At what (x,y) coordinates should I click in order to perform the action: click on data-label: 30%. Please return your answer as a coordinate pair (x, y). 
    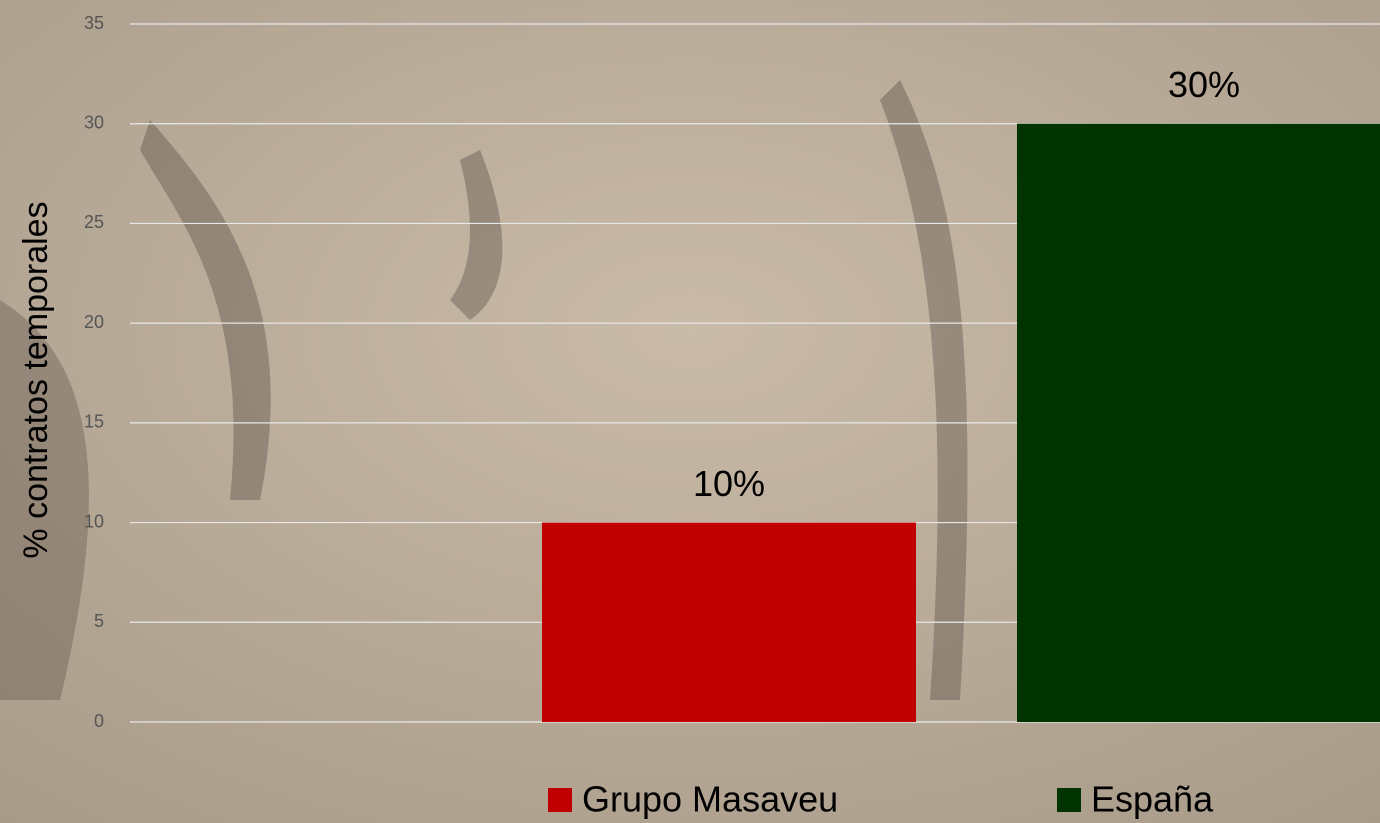
    Looking at the image, I should click on (1204, 84).